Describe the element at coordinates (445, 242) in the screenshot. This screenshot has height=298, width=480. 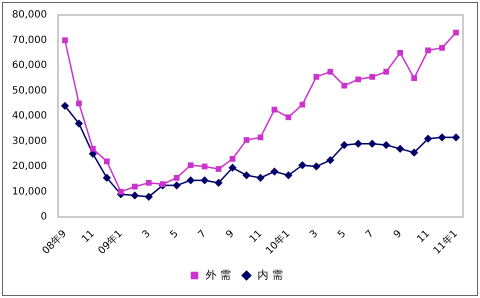
I see `x-tick-label: 11年1` at that location.